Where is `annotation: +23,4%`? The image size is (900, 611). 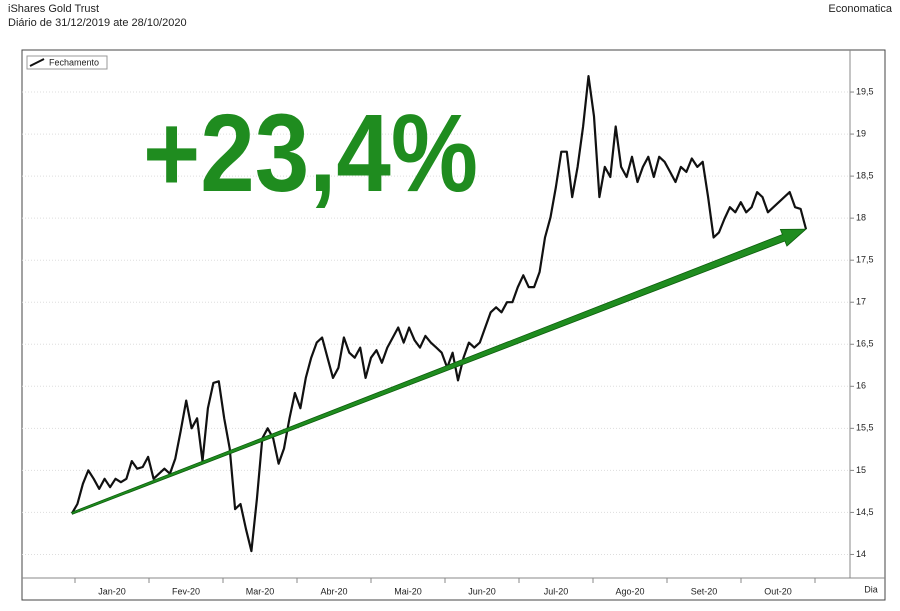
annotation: +23,4% is located at coordinates (310, 153).